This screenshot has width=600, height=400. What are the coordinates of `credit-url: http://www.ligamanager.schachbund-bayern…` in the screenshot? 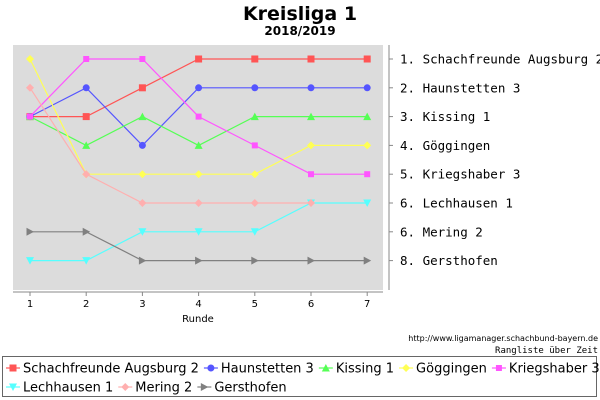 It's located at (503, 338).